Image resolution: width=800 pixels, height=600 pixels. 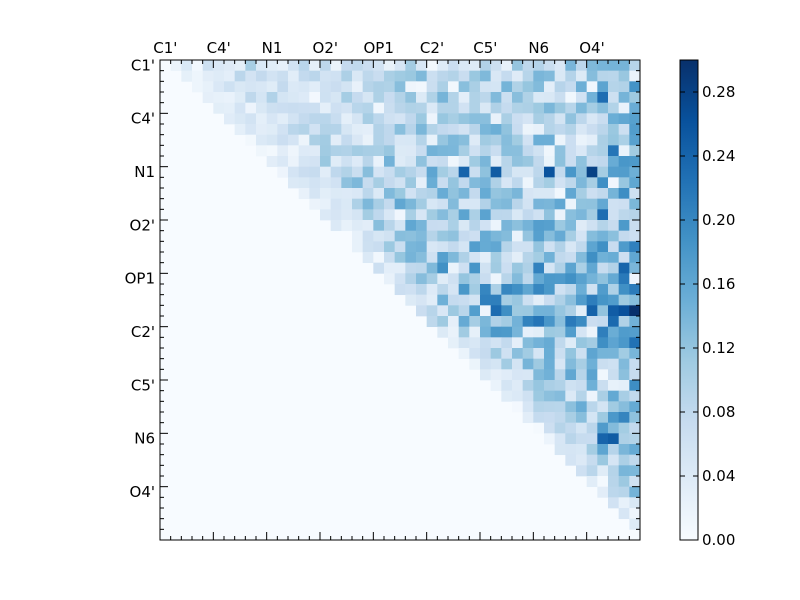 What do you see at coordinates (485, 48) in the screenshot?
I see `x-tick-label: C5'` at bounding box center [485, 48].